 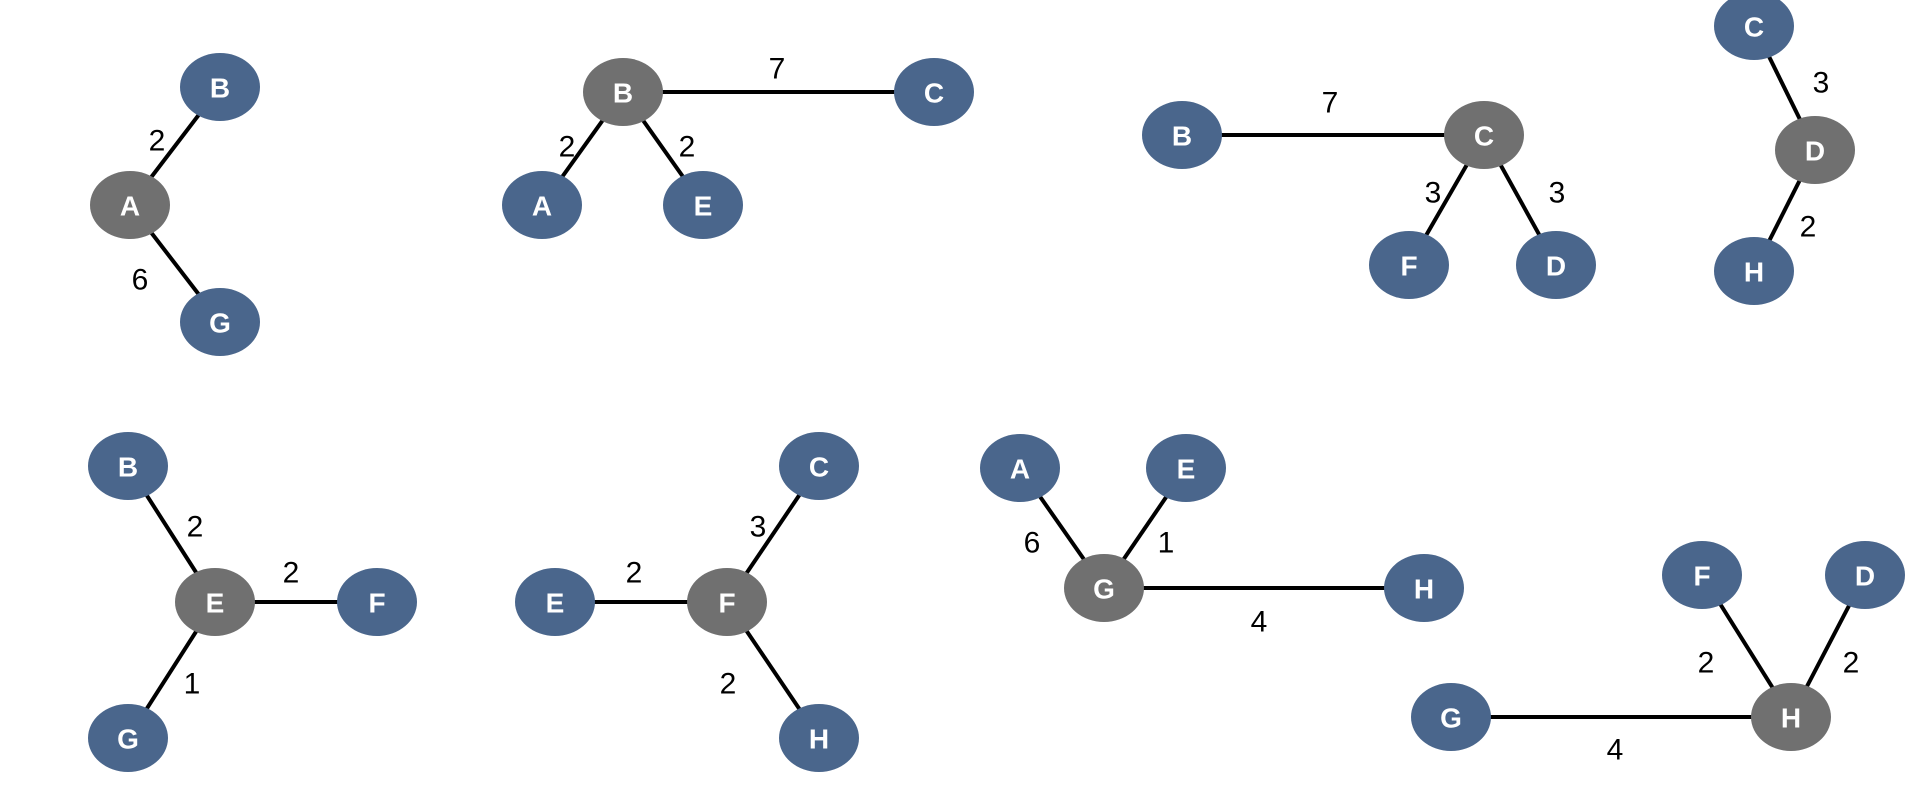 What do you see at coordinates (157, 141) in the screenshot?
I see `graph-a-edge-weight: 2` at bounding box center [157, 141].